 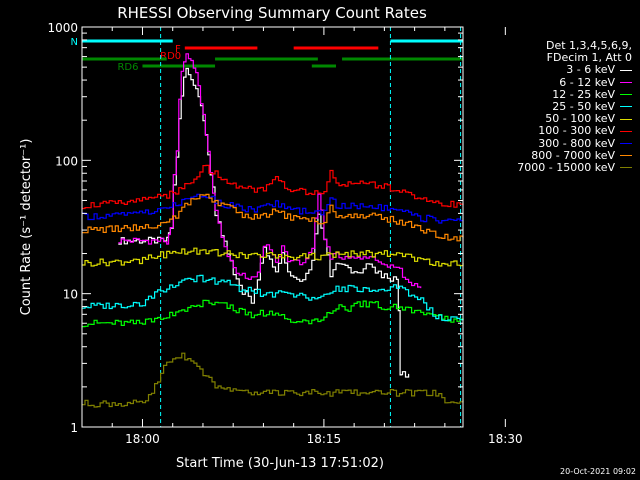 I want to click on legend-entry: 100 - 300 keV, so click(x=551, y=131).